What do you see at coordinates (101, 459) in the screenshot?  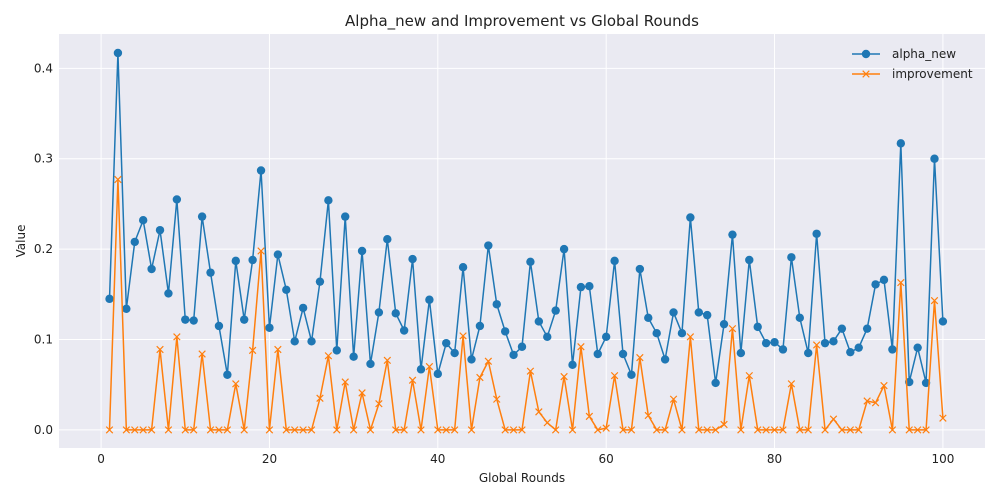 I see `x-tick-label: 0` at bounding box center [101, 459].